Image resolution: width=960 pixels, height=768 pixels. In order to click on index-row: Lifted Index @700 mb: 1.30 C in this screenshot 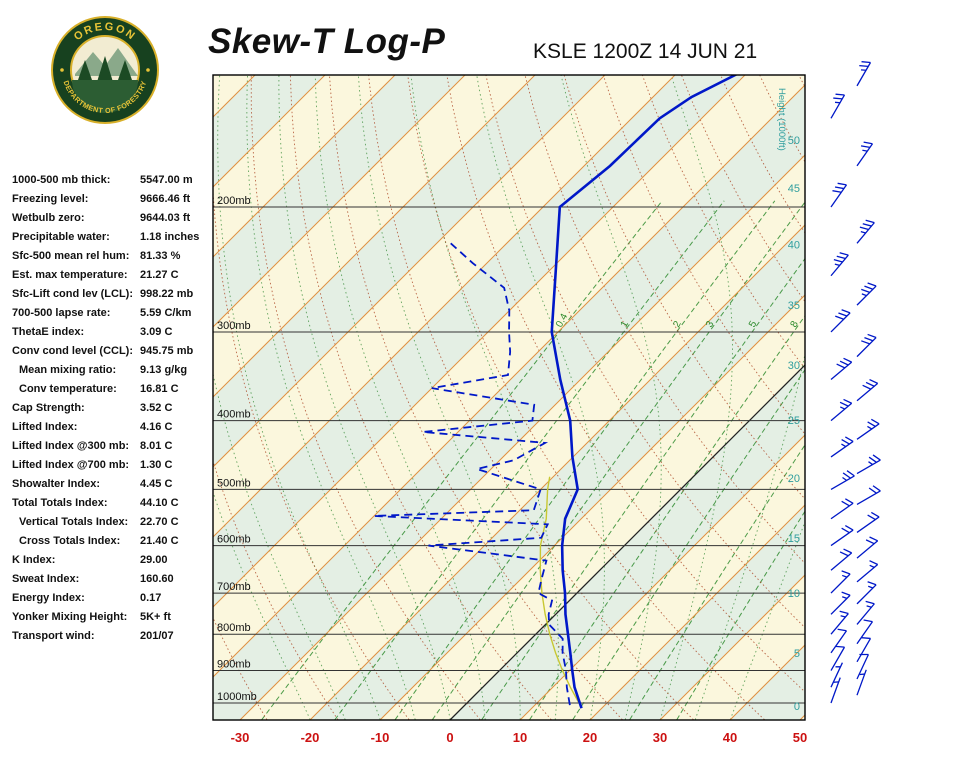, I will do `click(114, 468)`.